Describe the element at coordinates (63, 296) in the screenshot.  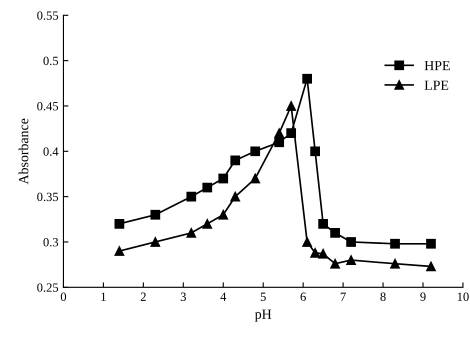
I see `x-tick-label: 0` at that location.